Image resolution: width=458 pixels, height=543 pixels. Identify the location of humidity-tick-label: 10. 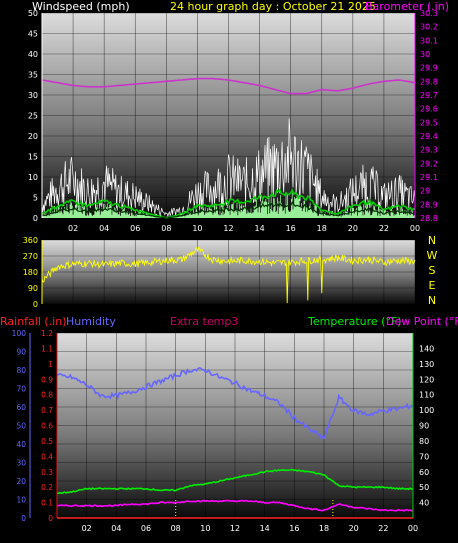
(21, 500).